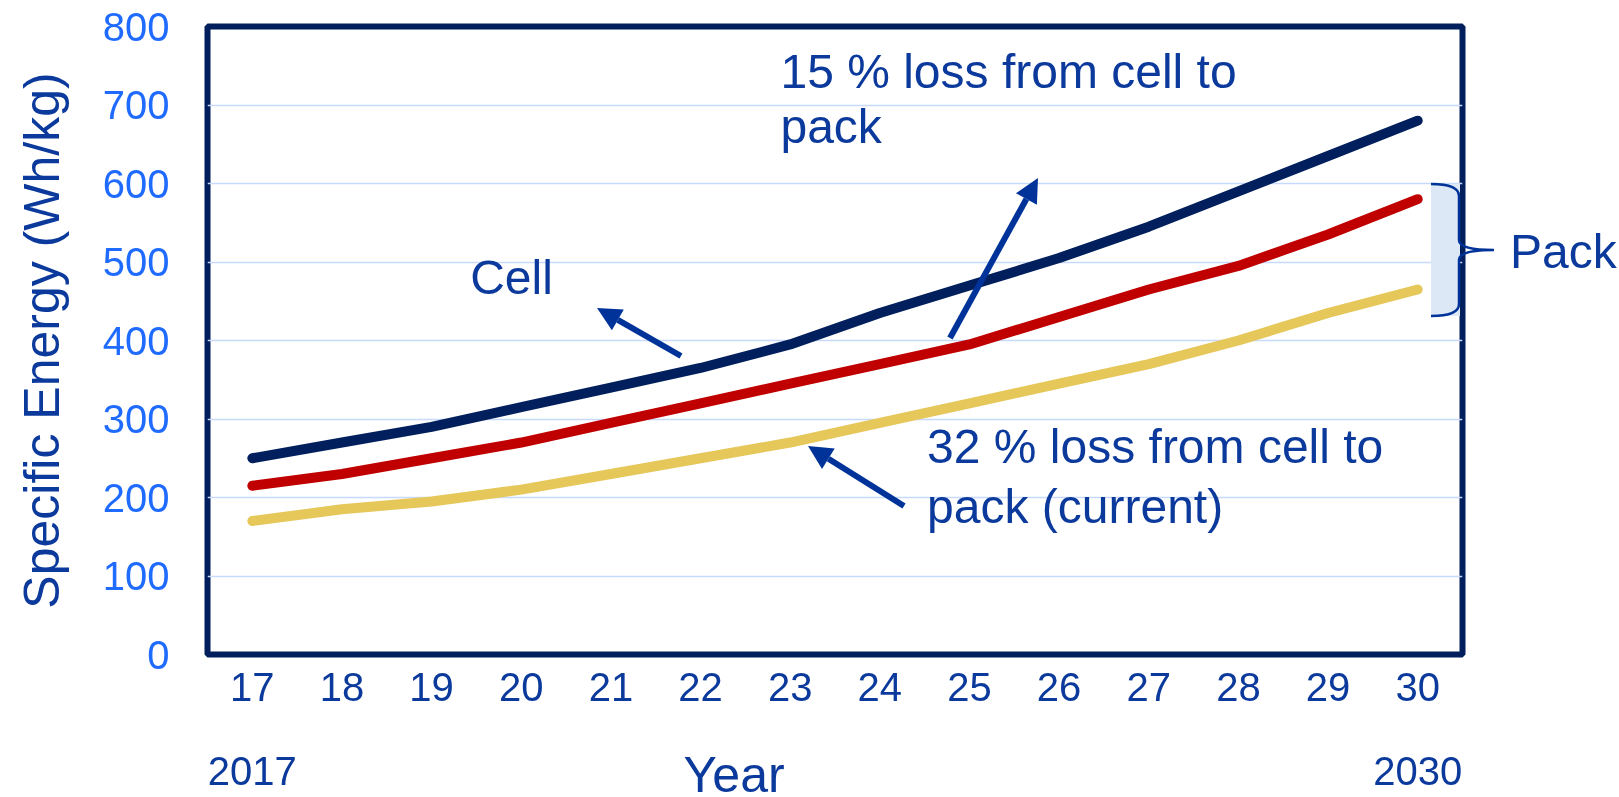  Describe the element at coordinates (136, 576) in the screenshot. I see `y-tick-label: 100` at that location.